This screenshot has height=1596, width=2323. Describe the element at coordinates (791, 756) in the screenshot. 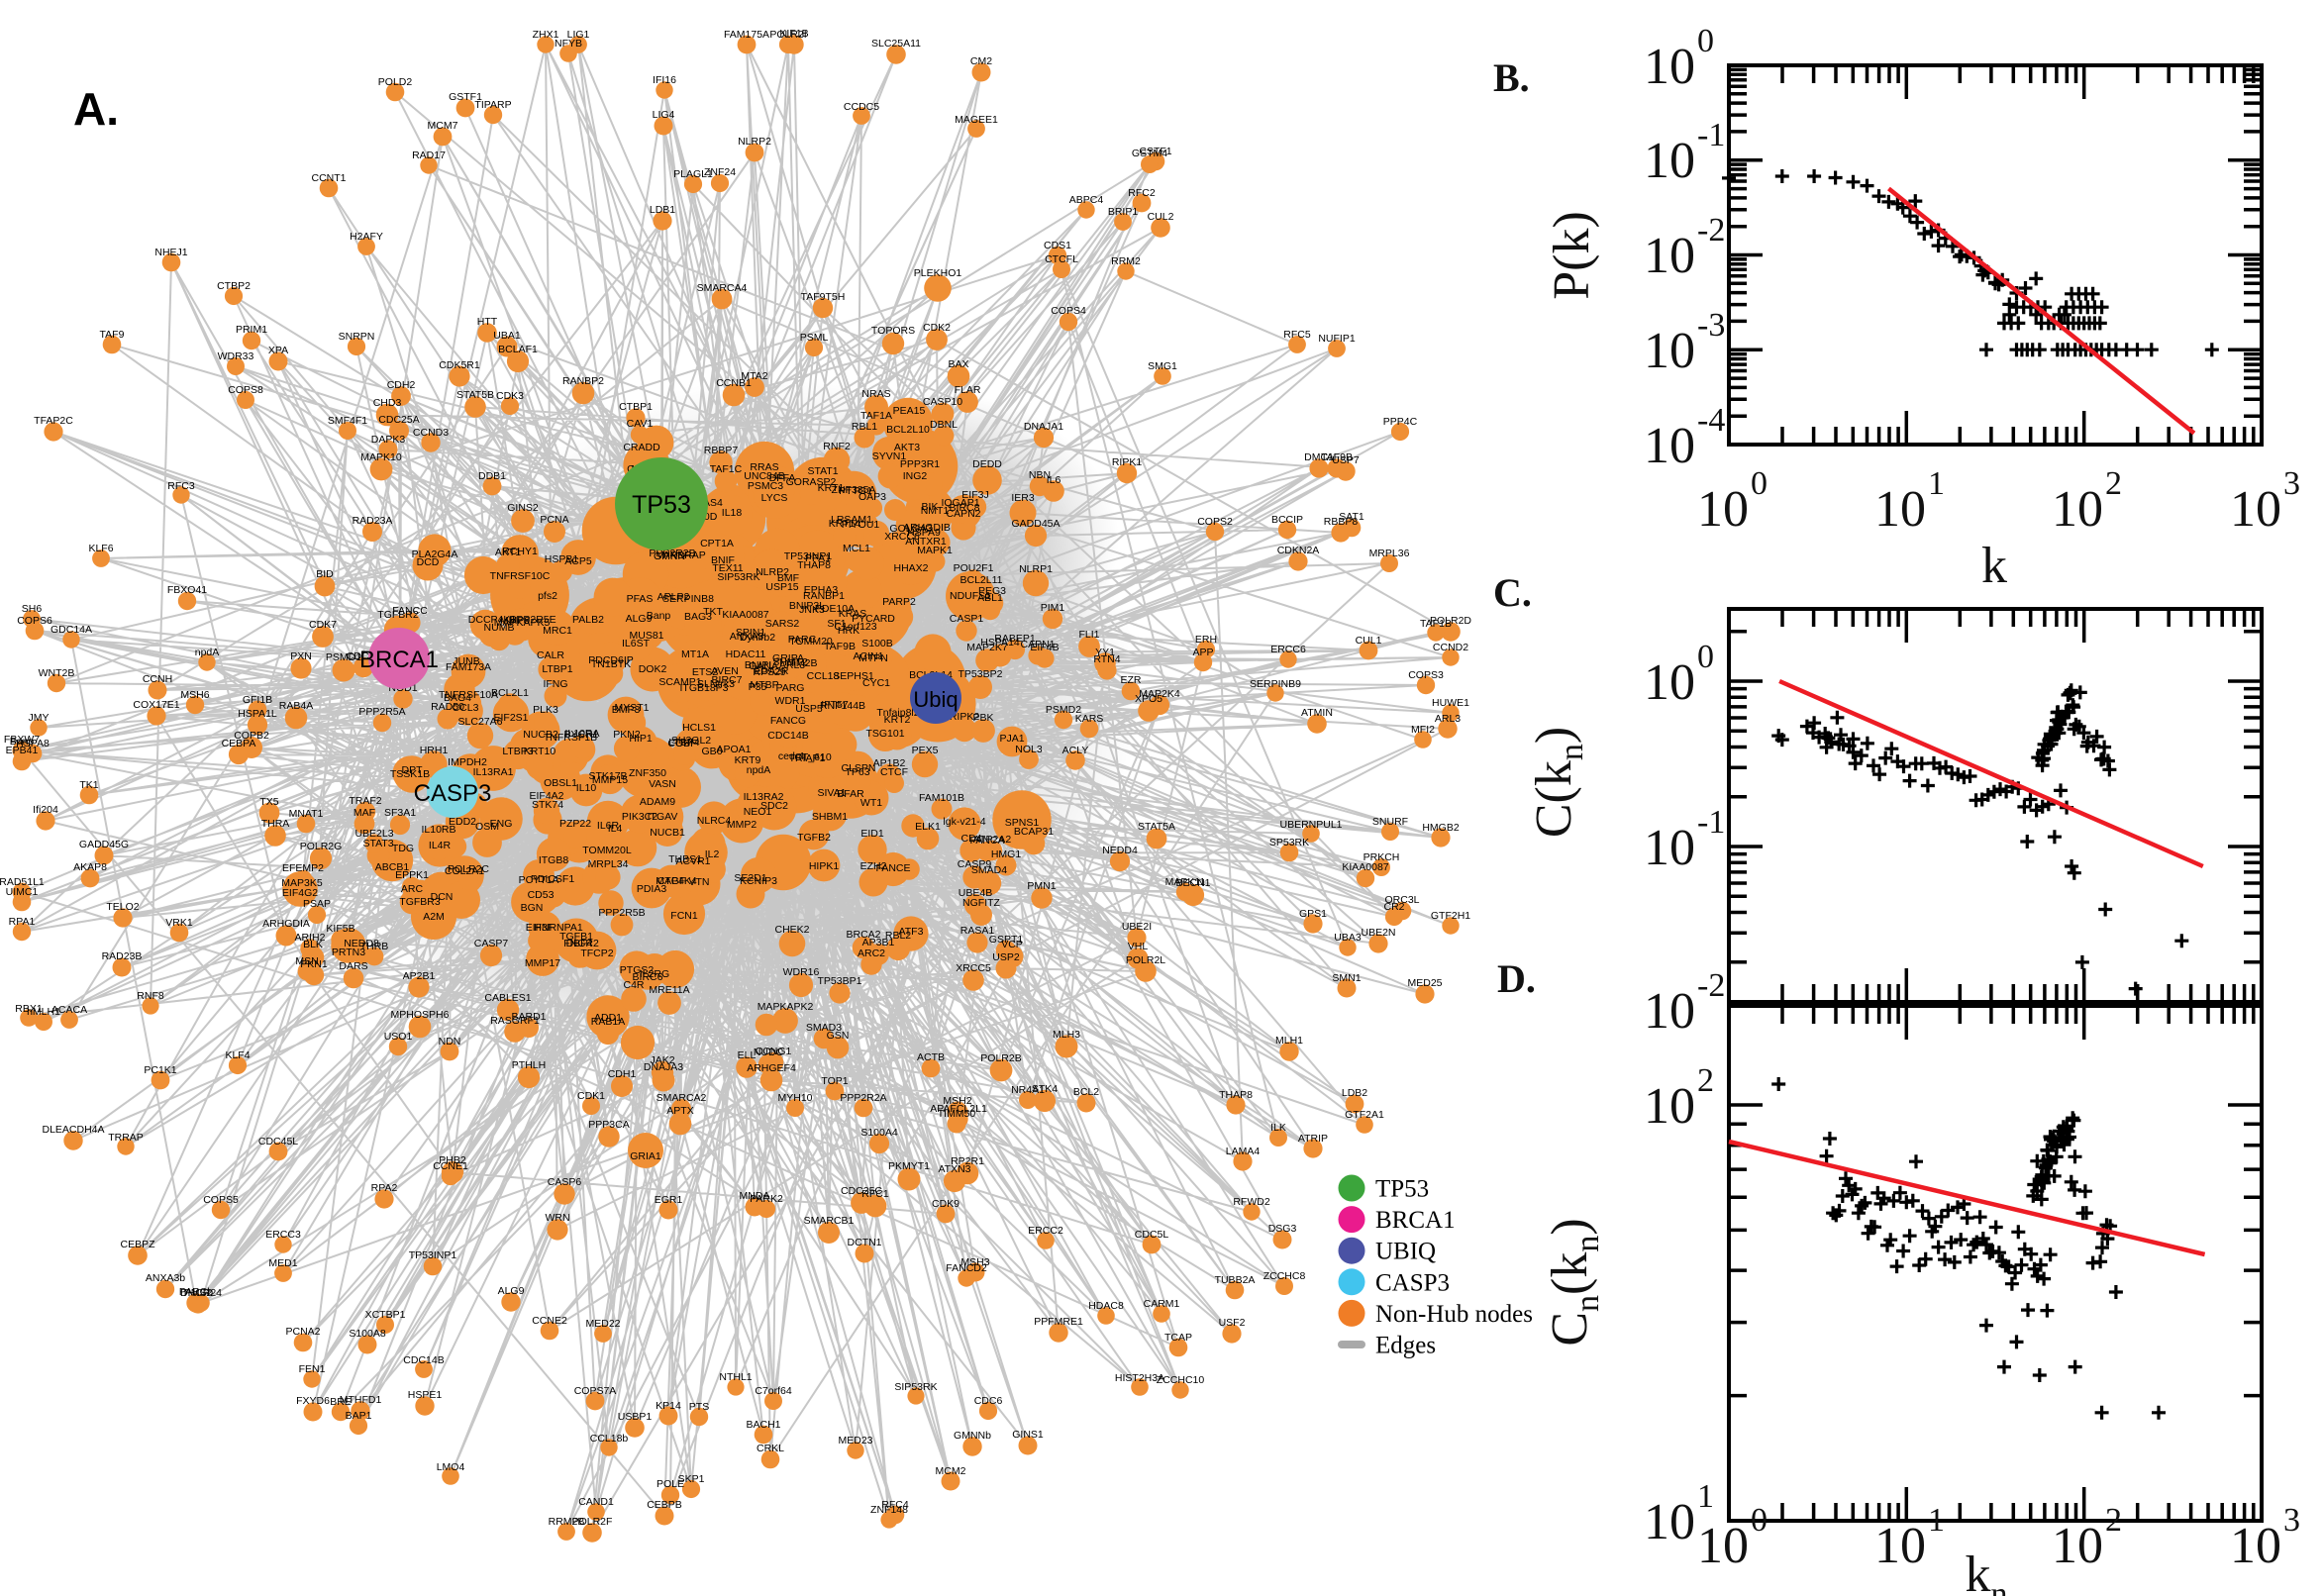

I see `svg-text: ced-4` at that location.